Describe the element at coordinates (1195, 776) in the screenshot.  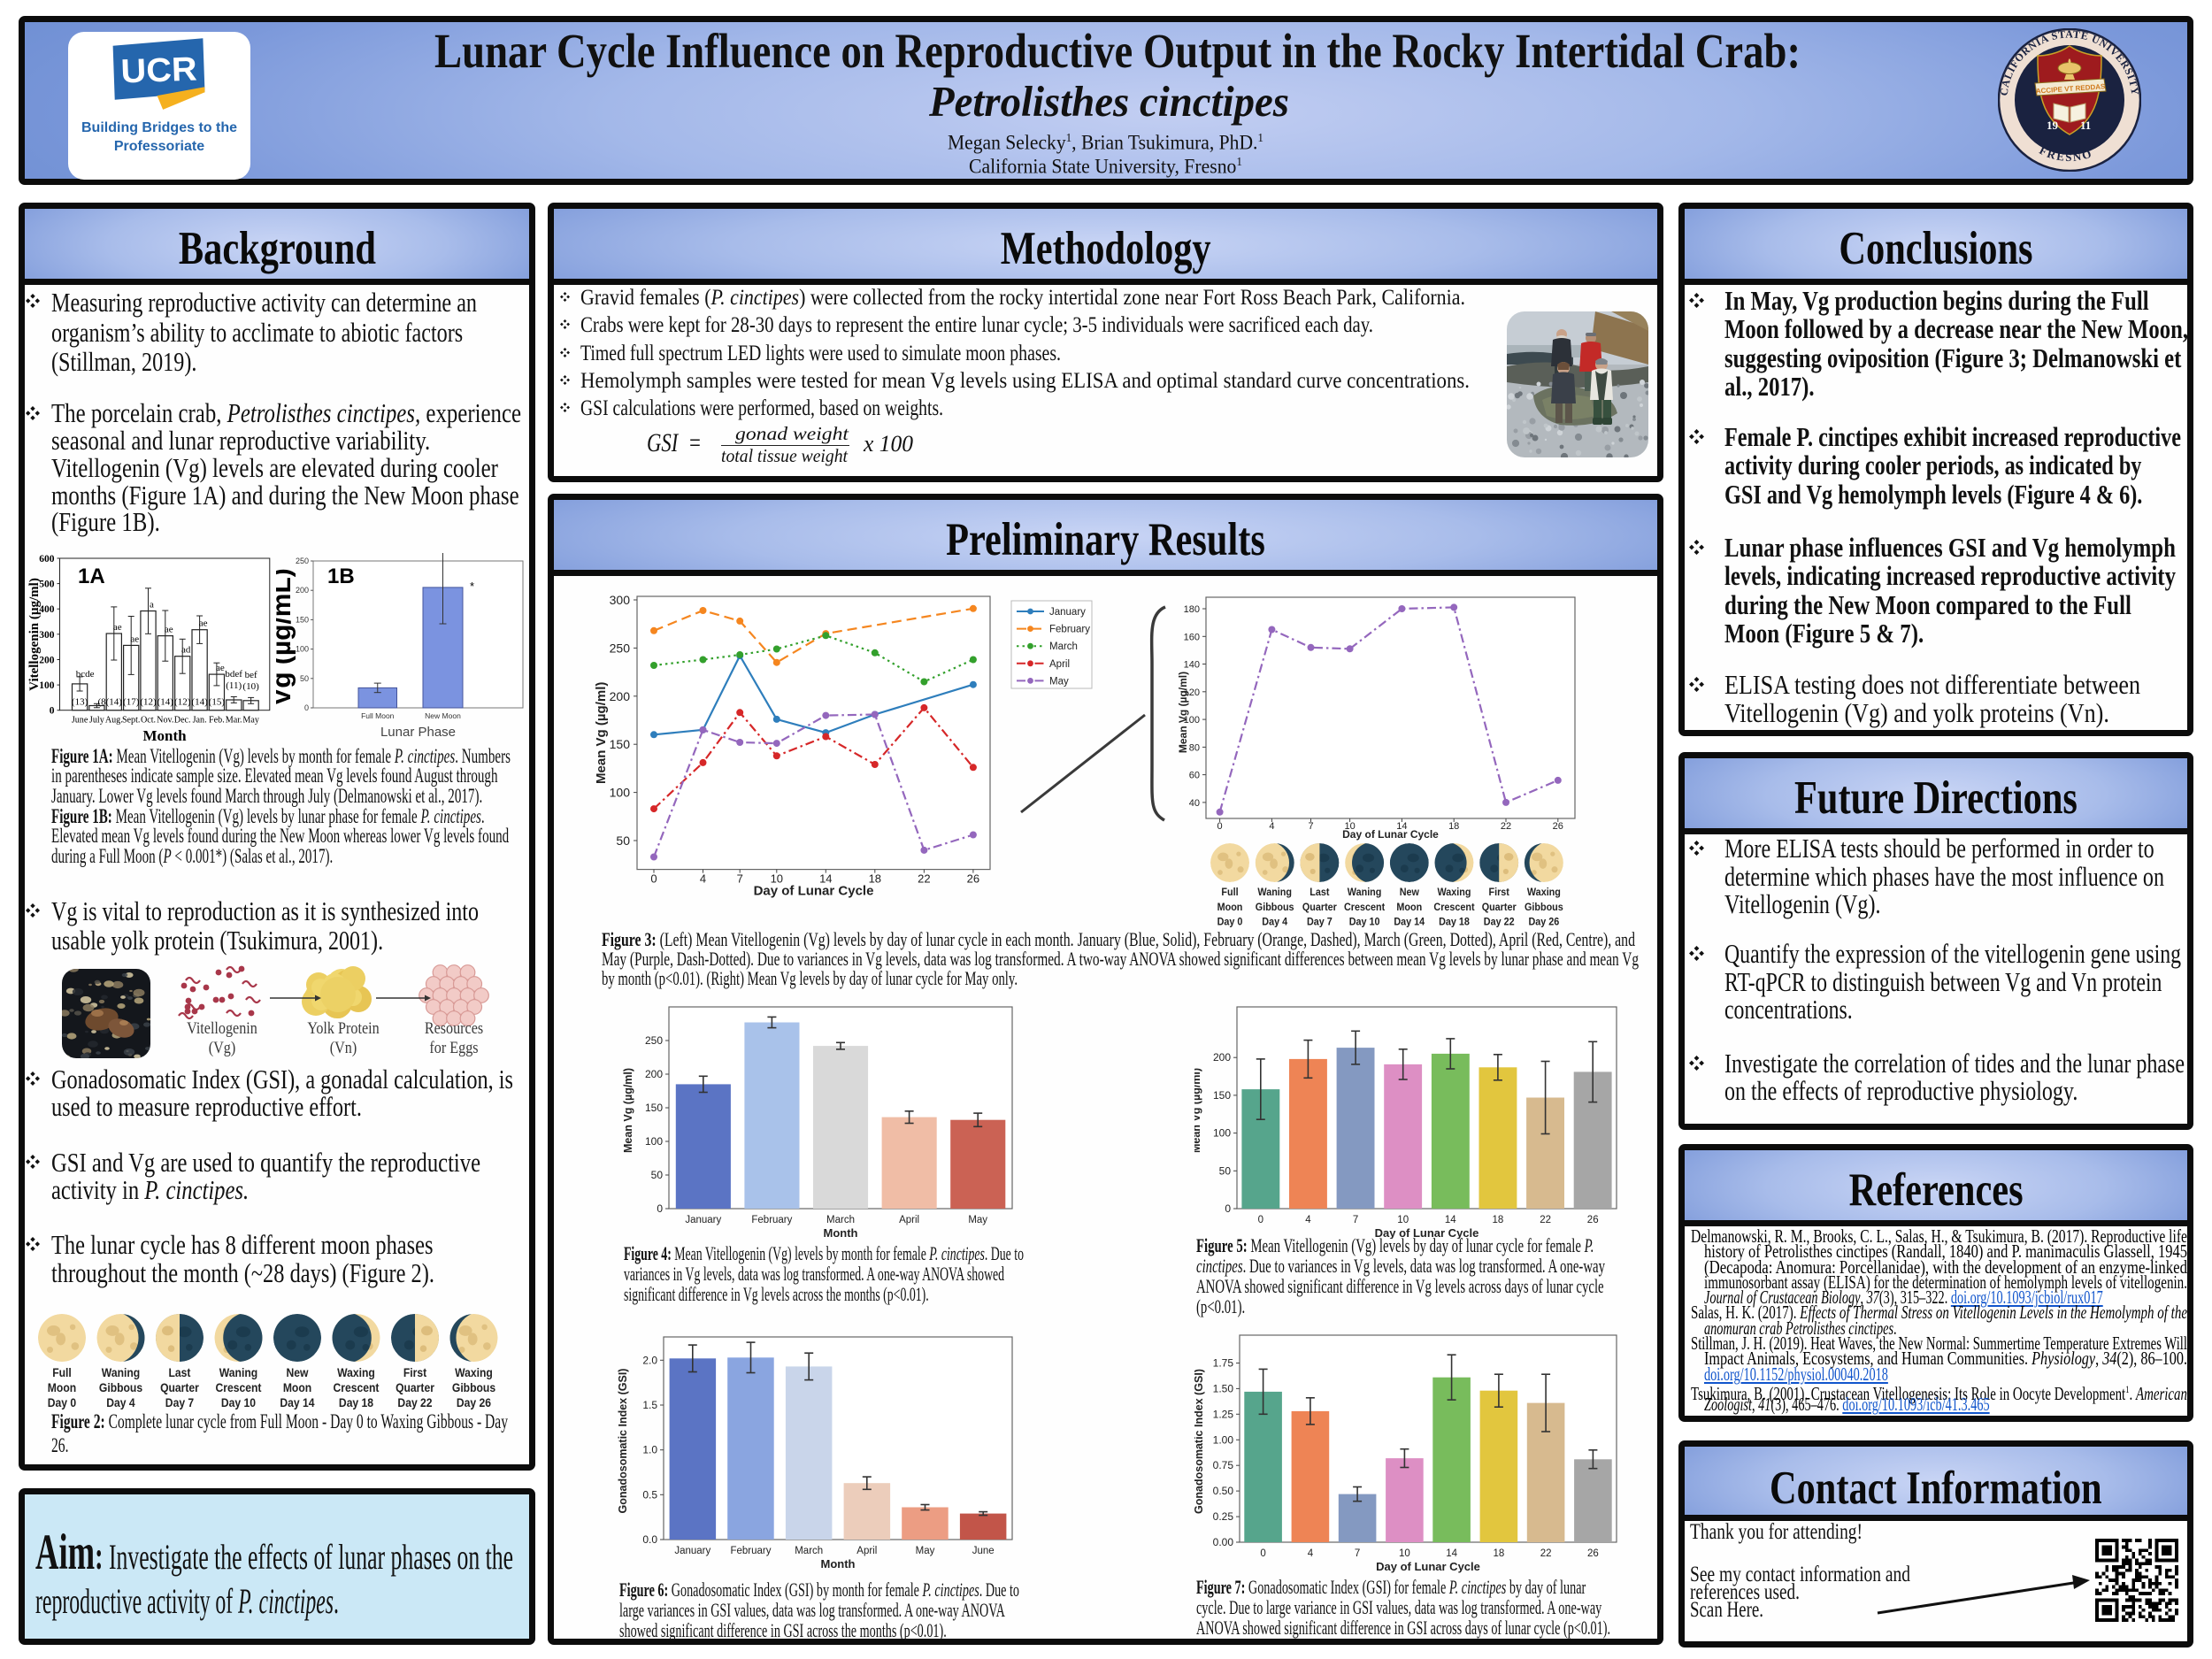
I see `svg-text: 60` at that location.